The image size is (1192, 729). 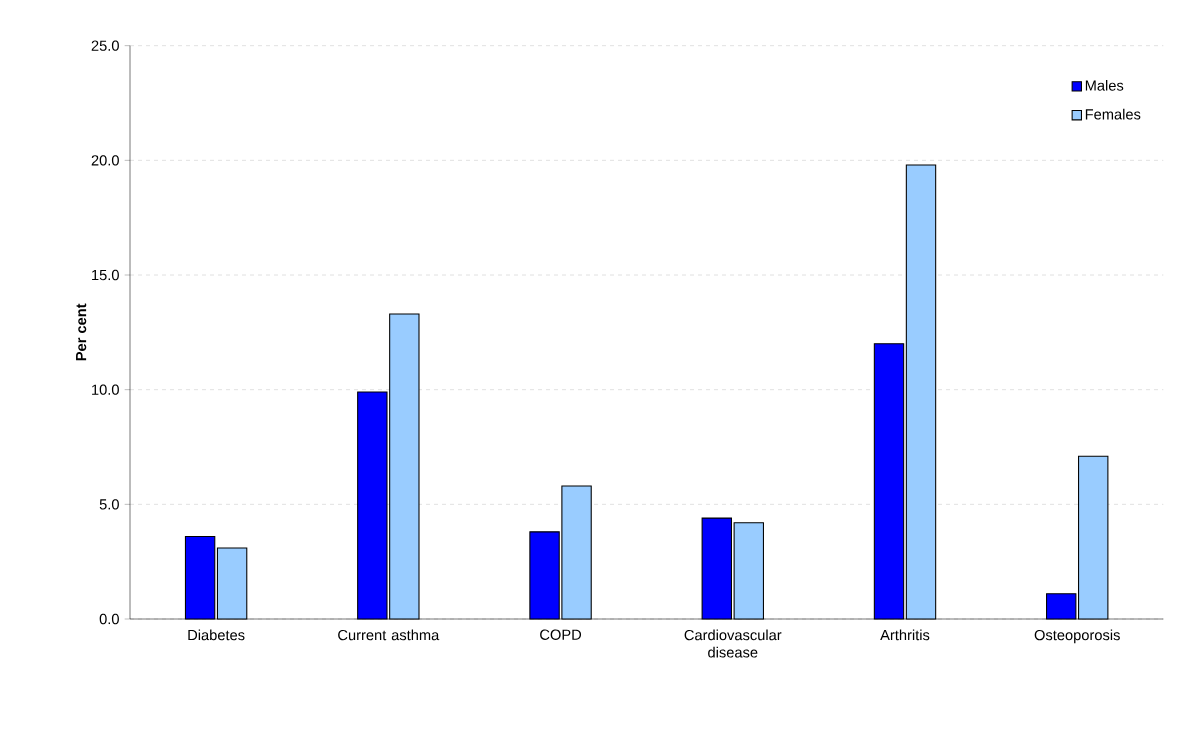 What do you see at coordinates (905, 635) in the screenshot?
I see `x-tick-label: Arthritis` at bounding box center [905, 635].